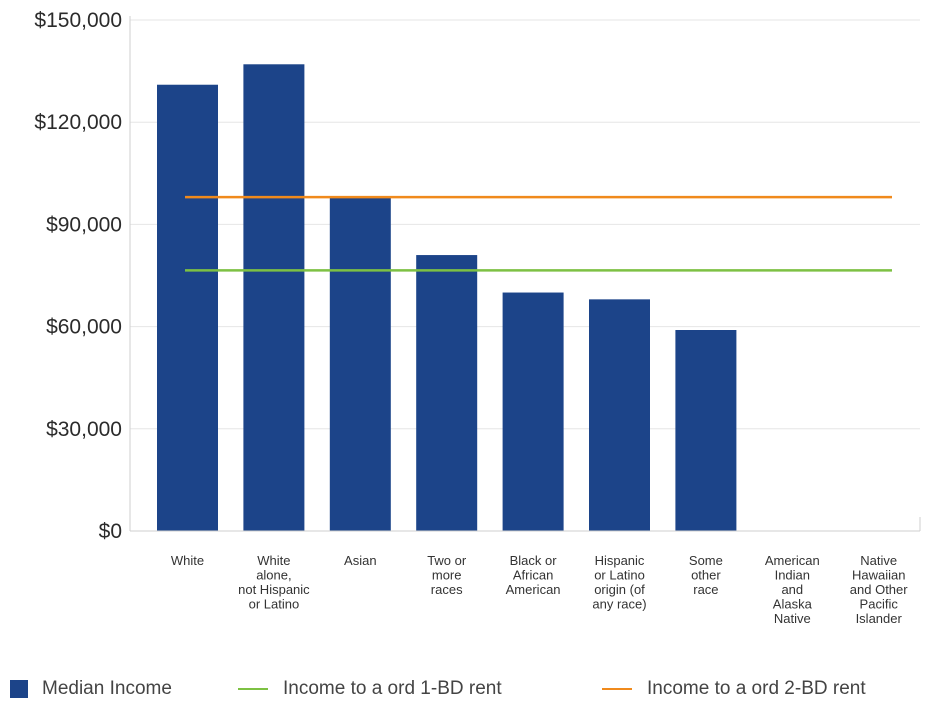 The image size is (927, 704). I want to click on y-tick-label: $120,000, so click(78, 122).